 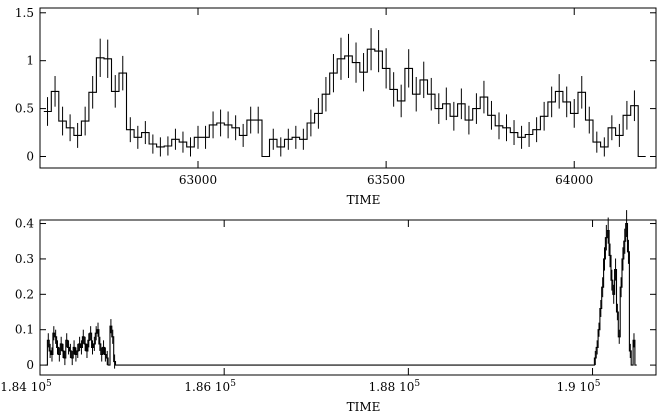 I want to click on y-tick-label: 0.4, so click(x=24, y=224).